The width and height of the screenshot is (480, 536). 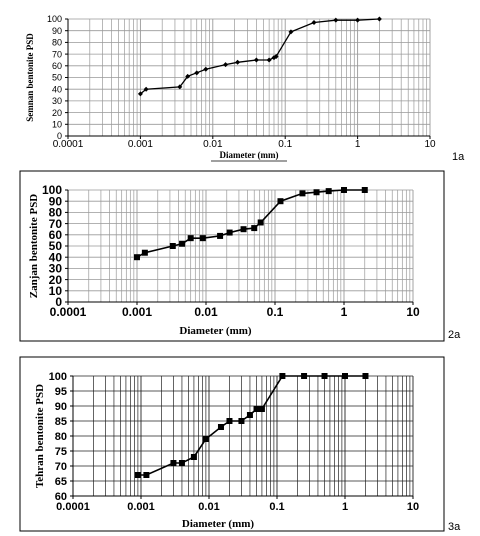 What do you see at coordinates (61, 482) in the screenshot?
I see `y-tick-label: 65` at bounding box center [61, 482].